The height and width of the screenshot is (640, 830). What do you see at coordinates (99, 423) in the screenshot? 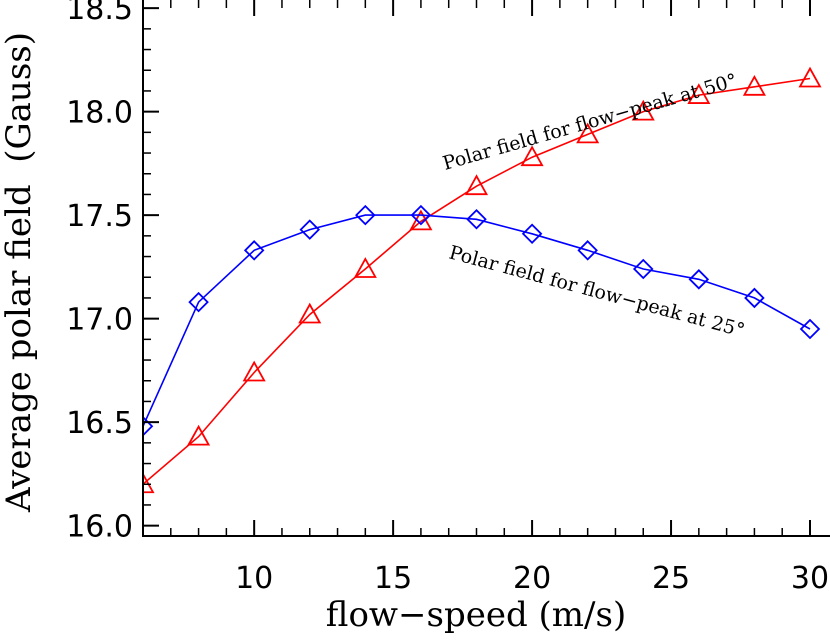
I see `y-tick-label-1: 16.5` at bounding box center [99, 423].